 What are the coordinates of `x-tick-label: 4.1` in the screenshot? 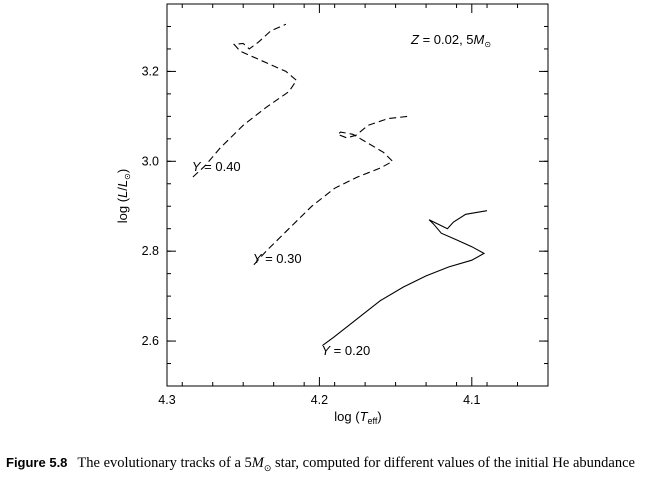 It's located at (471, 400).